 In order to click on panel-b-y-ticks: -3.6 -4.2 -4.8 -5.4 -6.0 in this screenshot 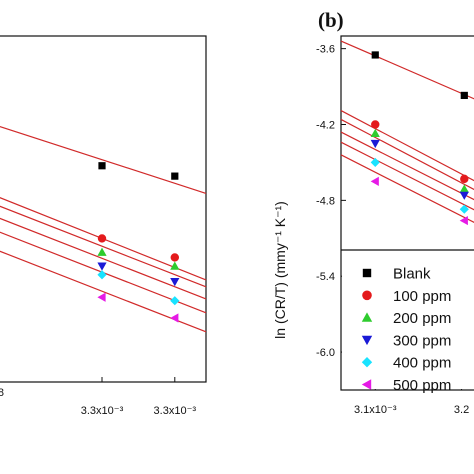, I will do `click(331, 201)`.